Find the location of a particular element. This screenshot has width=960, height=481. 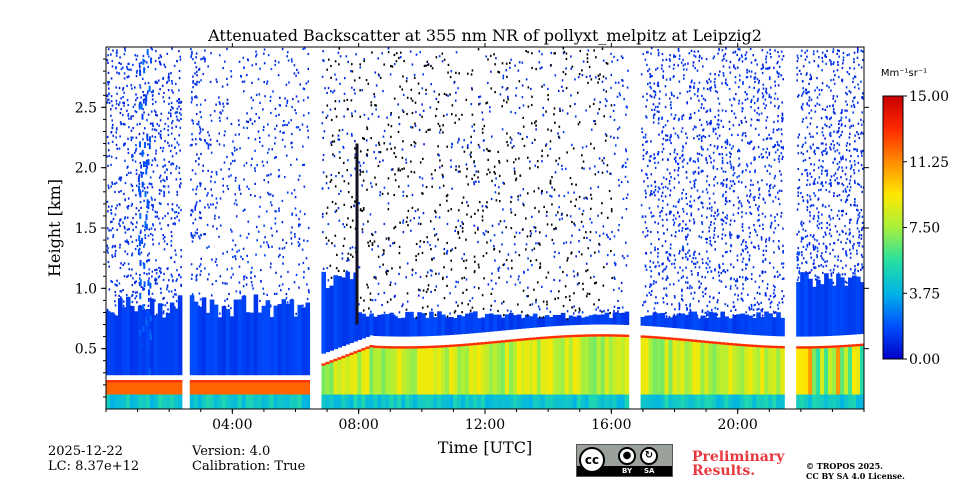

y-tick-label: 0.5 is located at coordinates (86, 350).